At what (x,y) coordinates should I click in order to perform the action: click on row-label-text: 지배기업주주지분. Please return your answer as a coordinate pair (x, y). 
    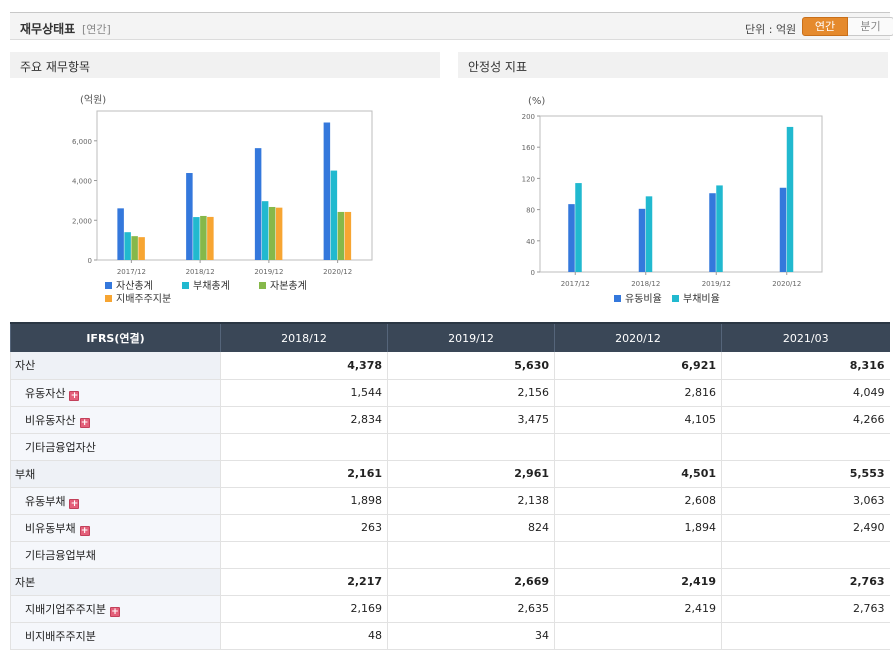
    Looking at the image, I should click on (65, 609).